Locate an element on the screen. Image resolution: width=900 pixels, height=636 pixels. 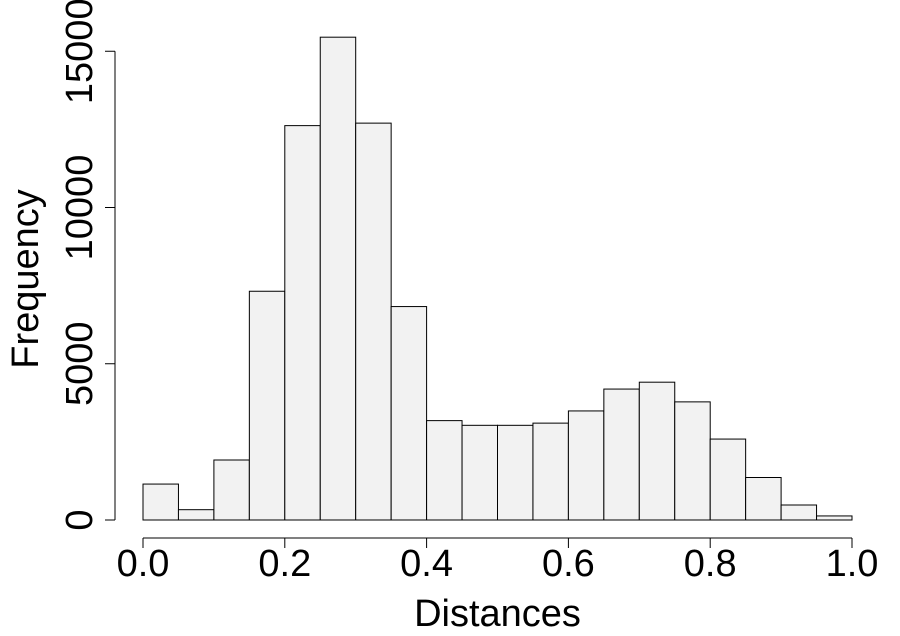
y-tick-label: 10000 is located at coordinates (80, 208).